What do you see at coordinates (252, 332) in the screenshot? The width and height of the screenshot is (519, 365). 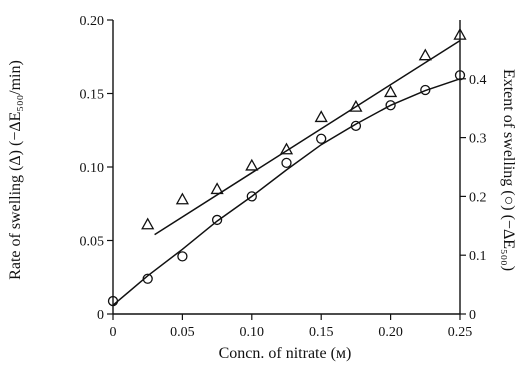 I see `x-tick-label: 0.10` at bounding box center [252, 332].